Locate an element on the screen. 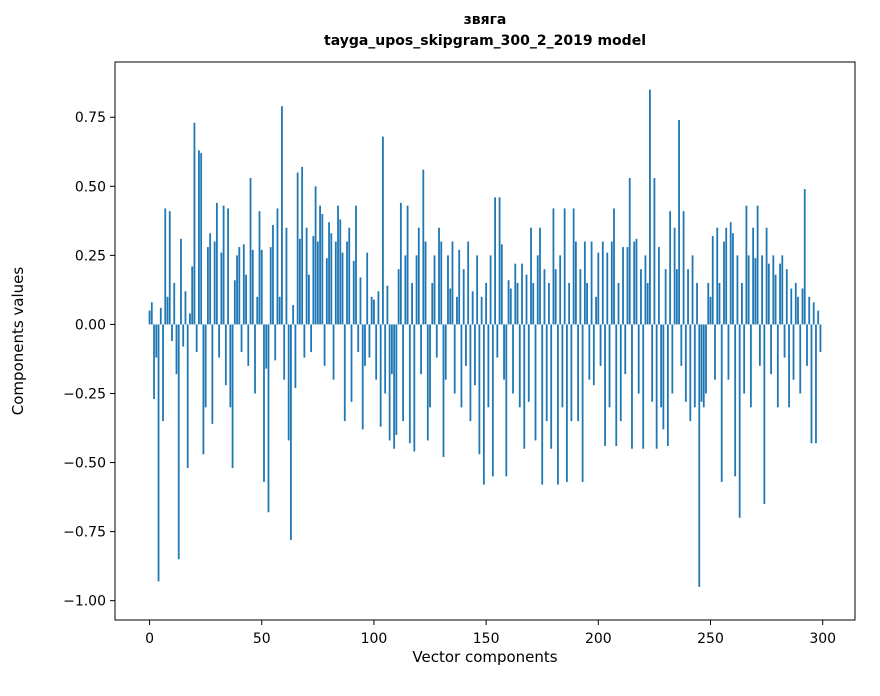  x-tick-label: 100 is located at coordinates (374, 639).